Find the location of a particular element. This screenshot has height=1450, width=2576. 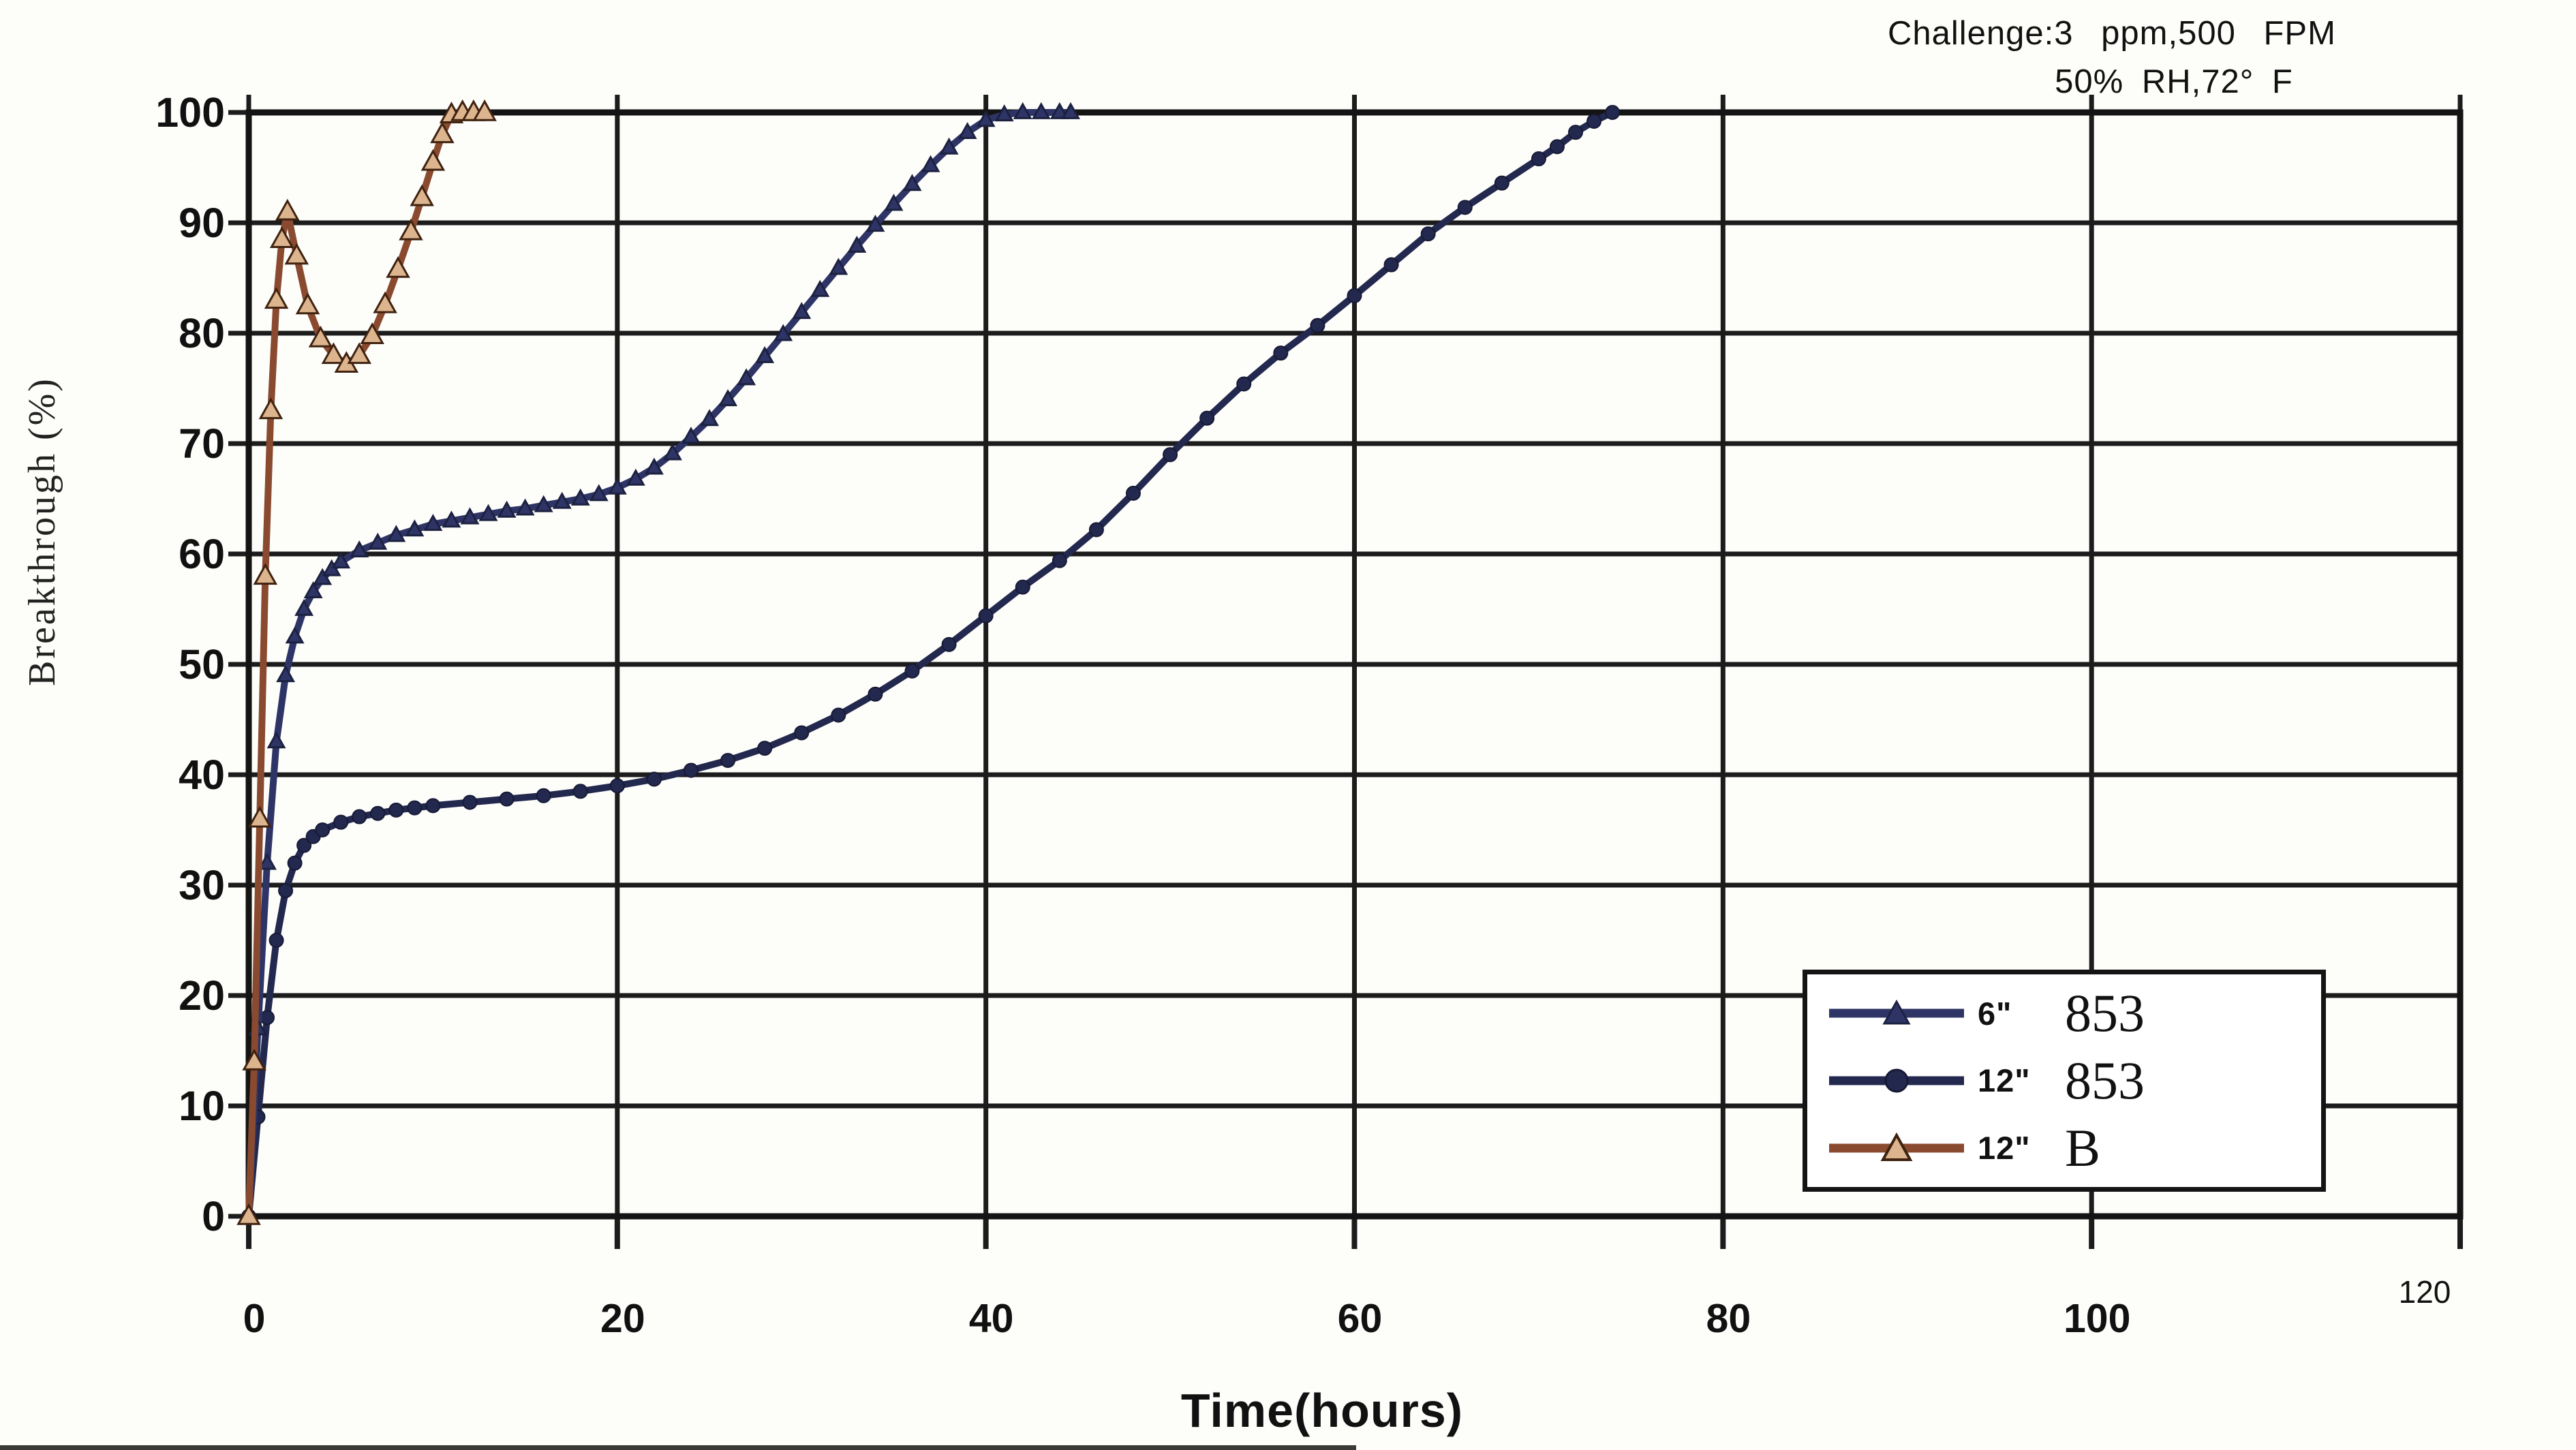

y-tick-label: 40 is located at coordinates (202, 775).